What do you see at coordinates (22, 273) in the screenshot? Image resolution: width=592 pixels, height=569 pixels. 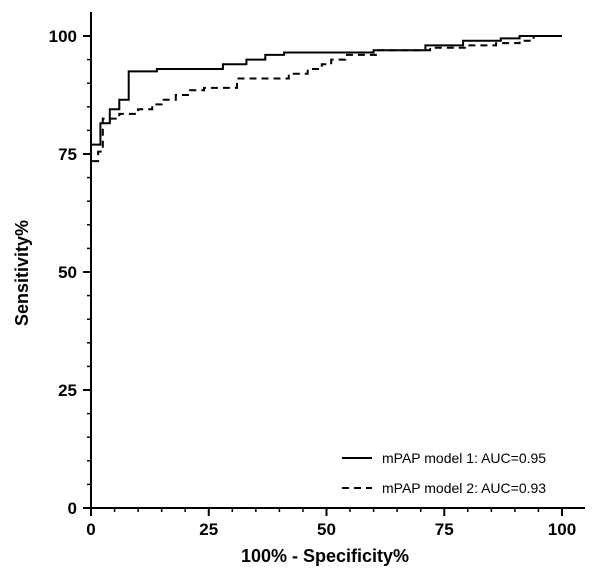 I see `y-axis-title: Sensitivity%` at bounding box center [22, 273].